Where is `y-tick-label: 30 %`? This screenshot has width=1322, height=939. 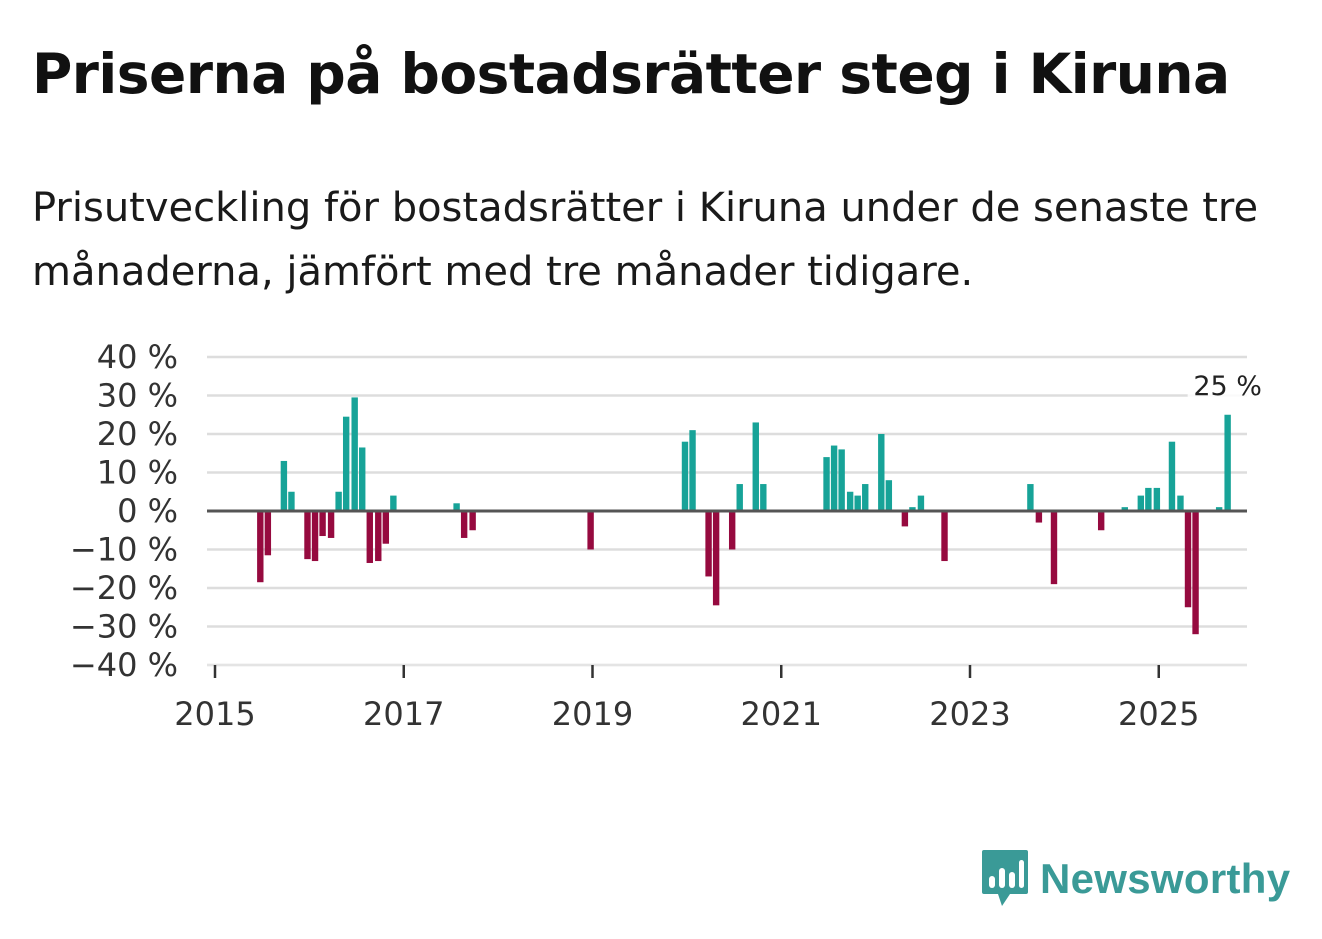 y-tick-label: 30 % is located at coordinates (137, 396).